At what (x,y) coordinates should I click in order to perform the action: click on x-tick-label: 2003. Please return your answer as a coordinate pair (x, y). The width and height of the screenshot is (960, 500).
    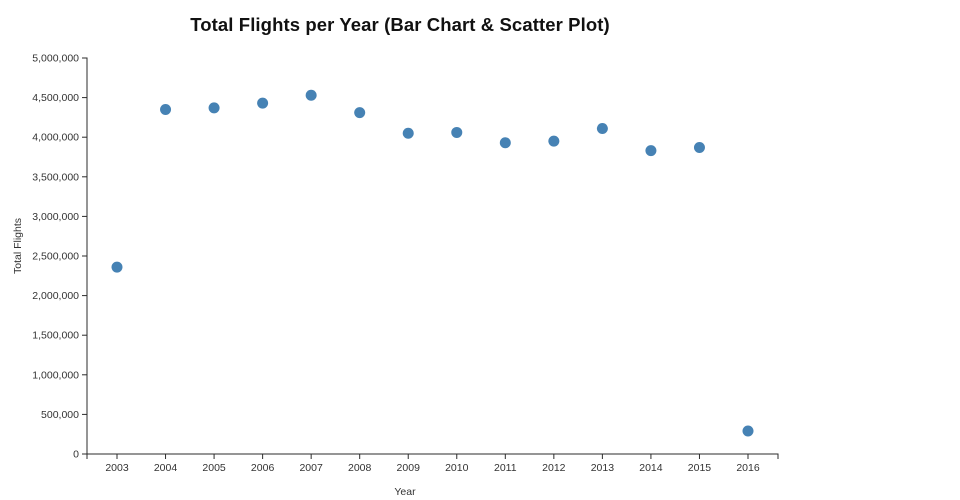
    Looking at the image, I should click on (117, 468).